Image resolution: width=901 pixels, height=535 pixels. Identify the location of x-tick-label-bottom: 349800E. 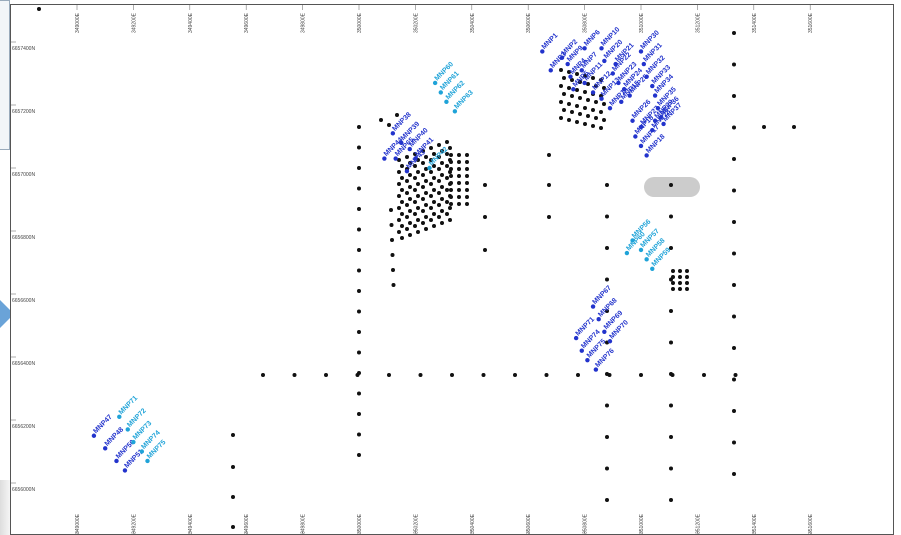
(304, 523).